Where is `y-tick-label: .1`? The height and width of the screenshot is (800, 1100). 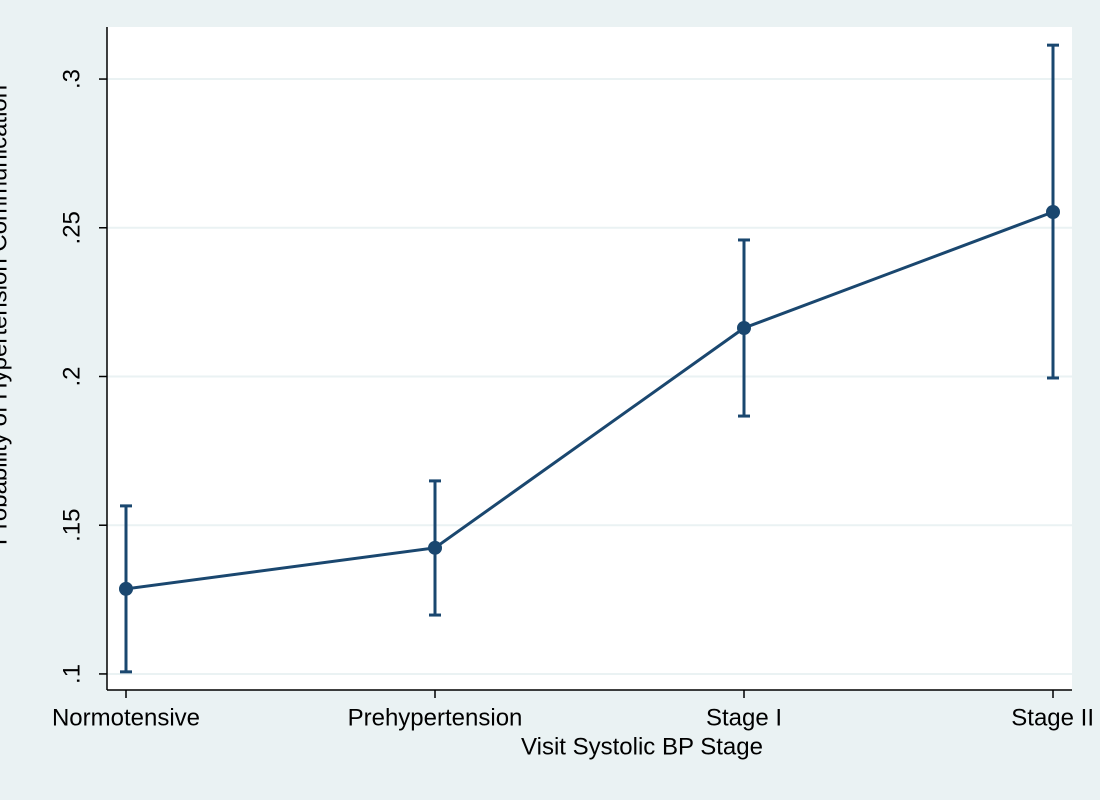
y-tick-label: .1 is located at coordinates (71, 674).